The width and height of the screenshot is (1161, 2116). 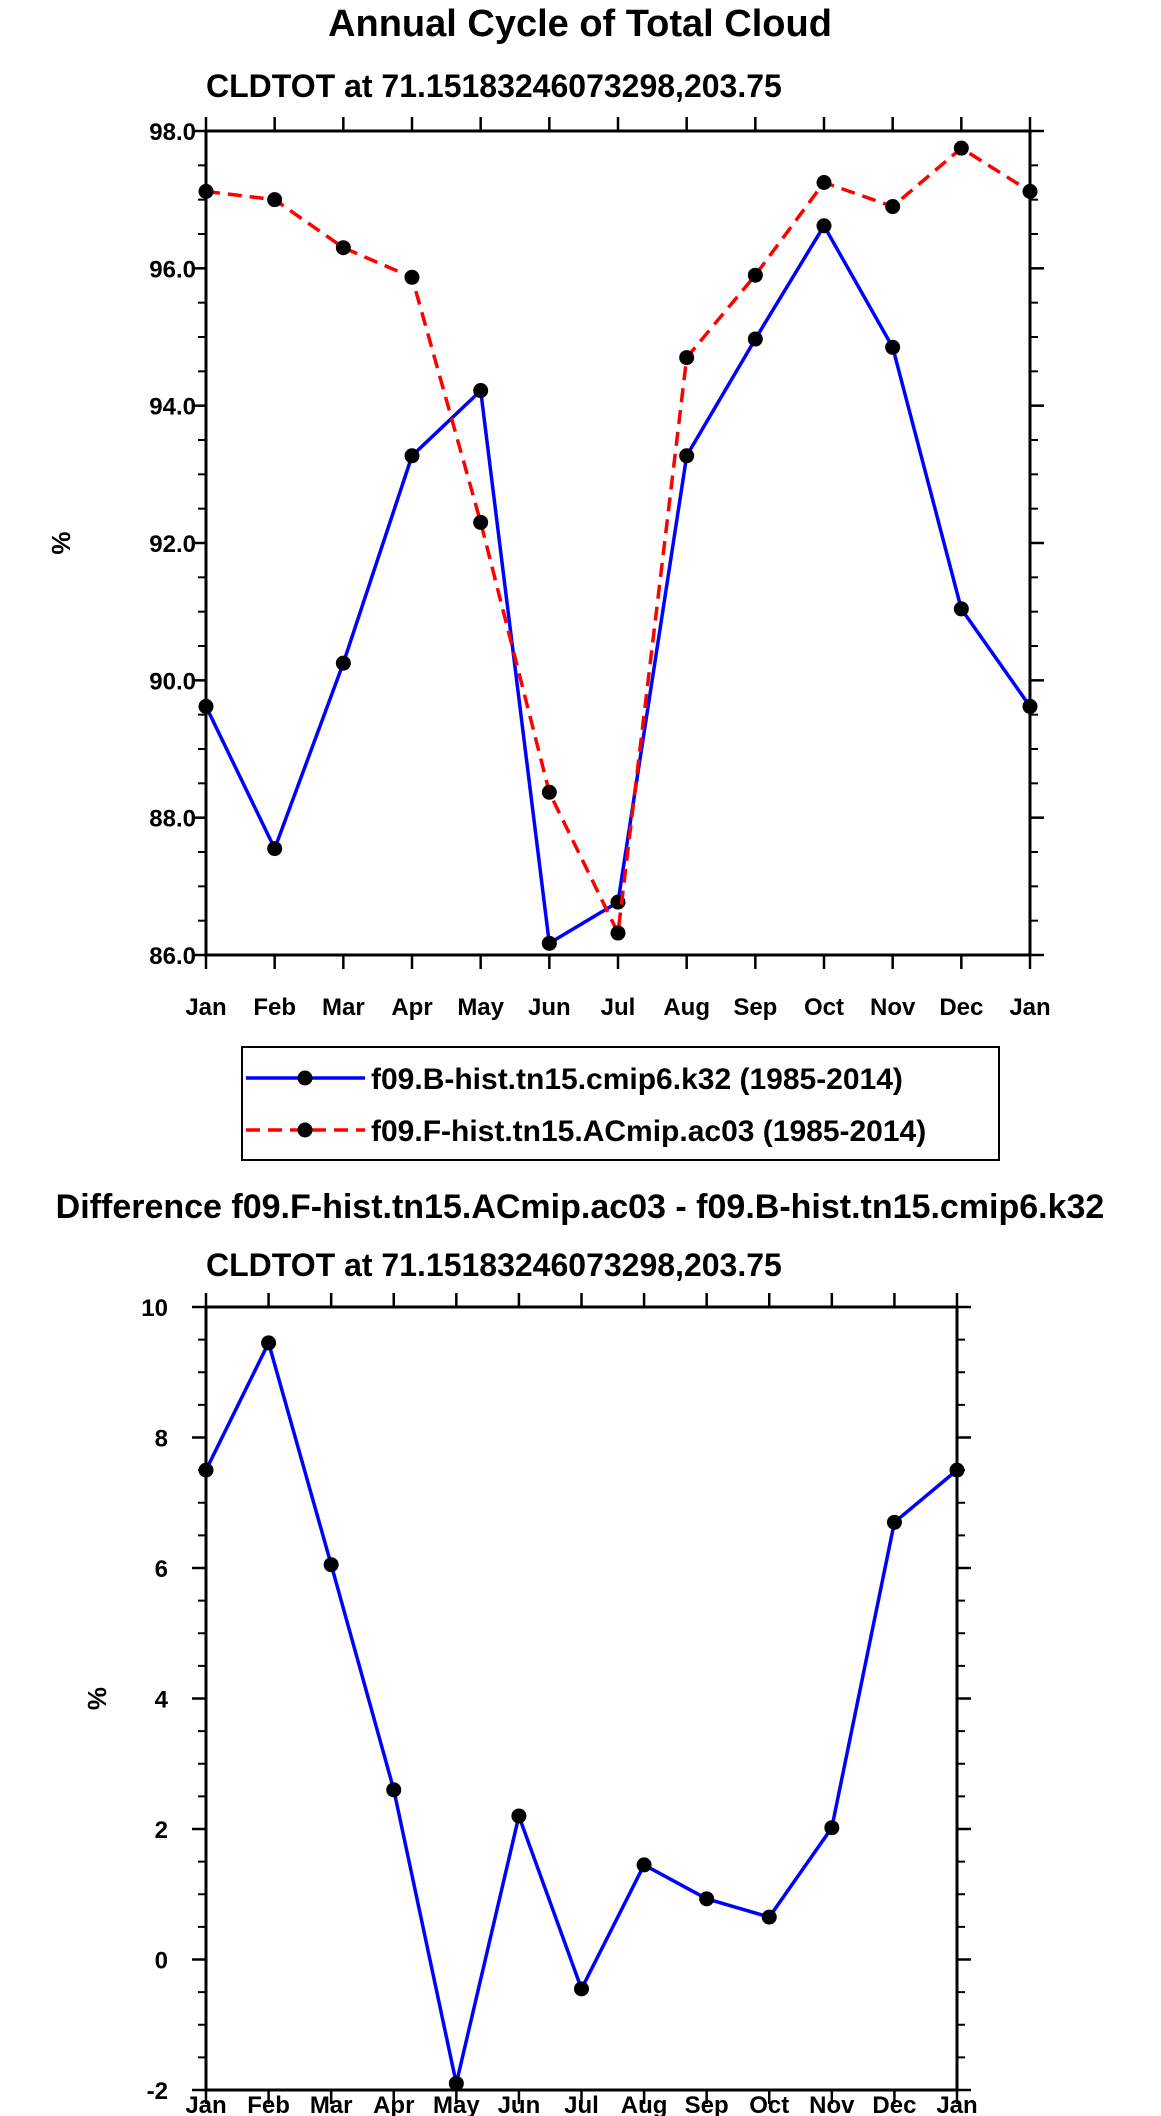 What do you see at coordinates (637, 1079) in the screenshot?
I see `legend-entry-1: f09.B-hist.tn15.cmip6.k32 (1985-2014)` at bounding box center [637, 1079].